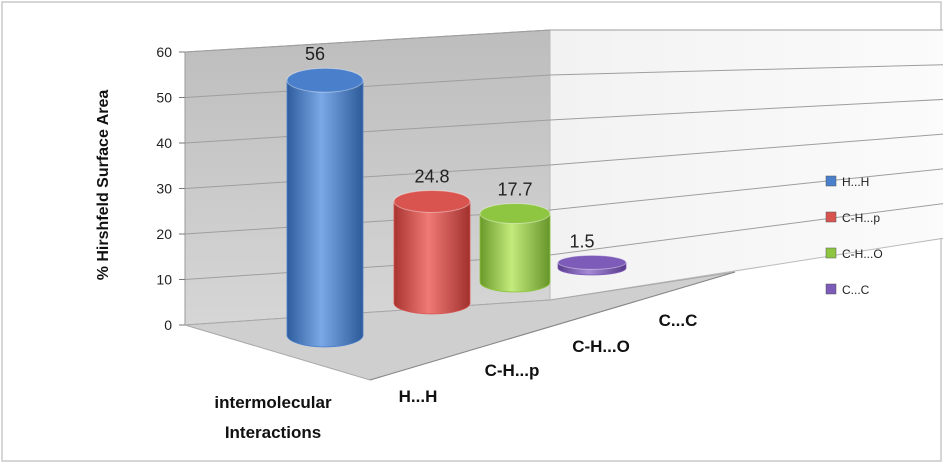  What do you see at coordinates (315, 54) in the screenshot?
I see `data-label: 56` at bounding box center [315, 54].